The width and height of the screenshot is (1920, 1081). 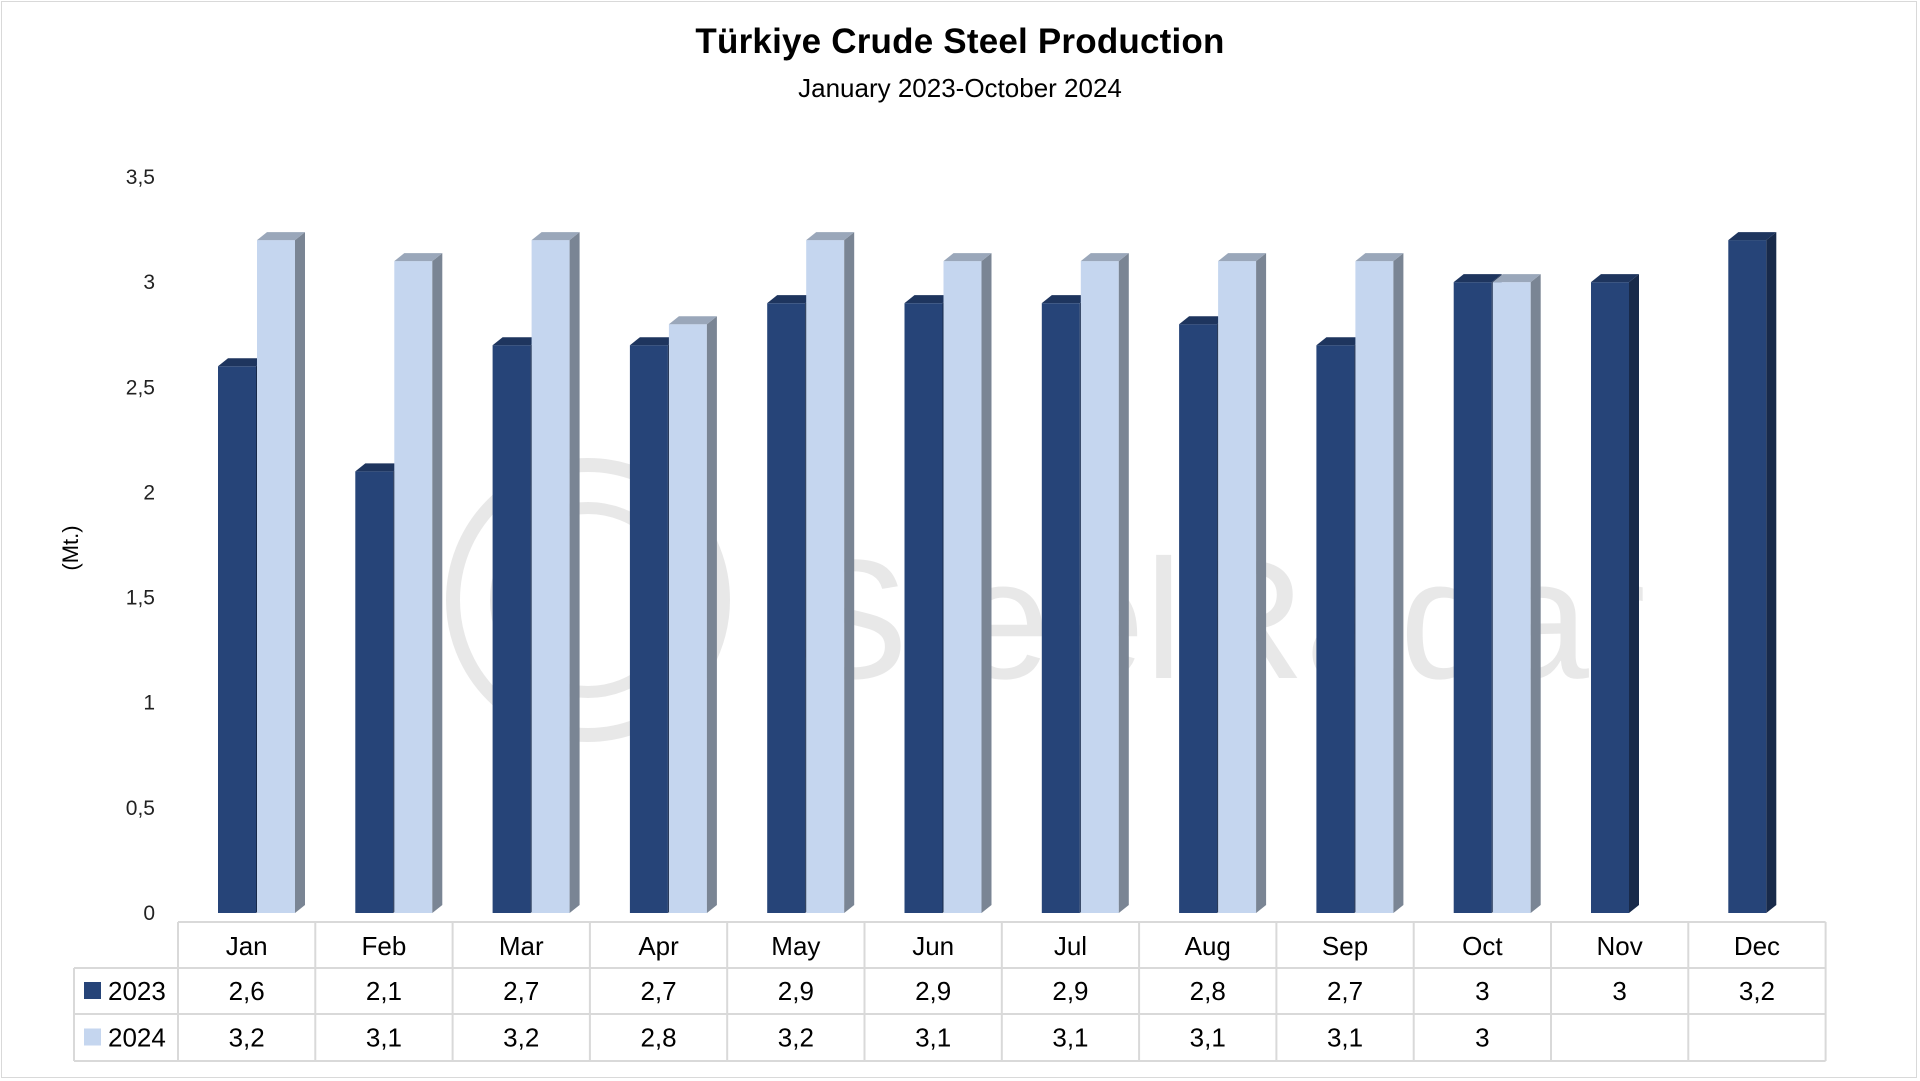 I want to click on bar-2024-Aug, so click(x=1242, y=583).